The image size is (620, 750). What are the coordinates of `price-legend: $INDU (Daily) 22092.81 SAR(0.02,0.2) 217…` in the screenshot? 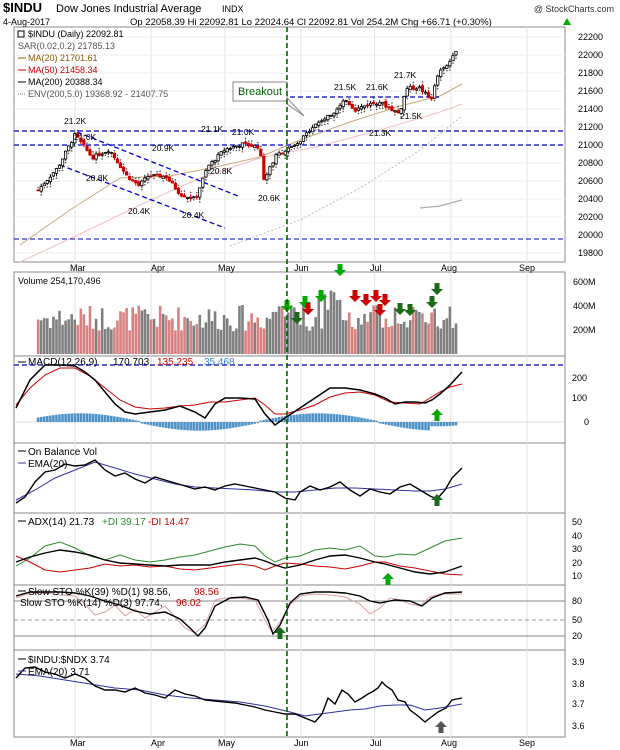 It's located at (92, 64).